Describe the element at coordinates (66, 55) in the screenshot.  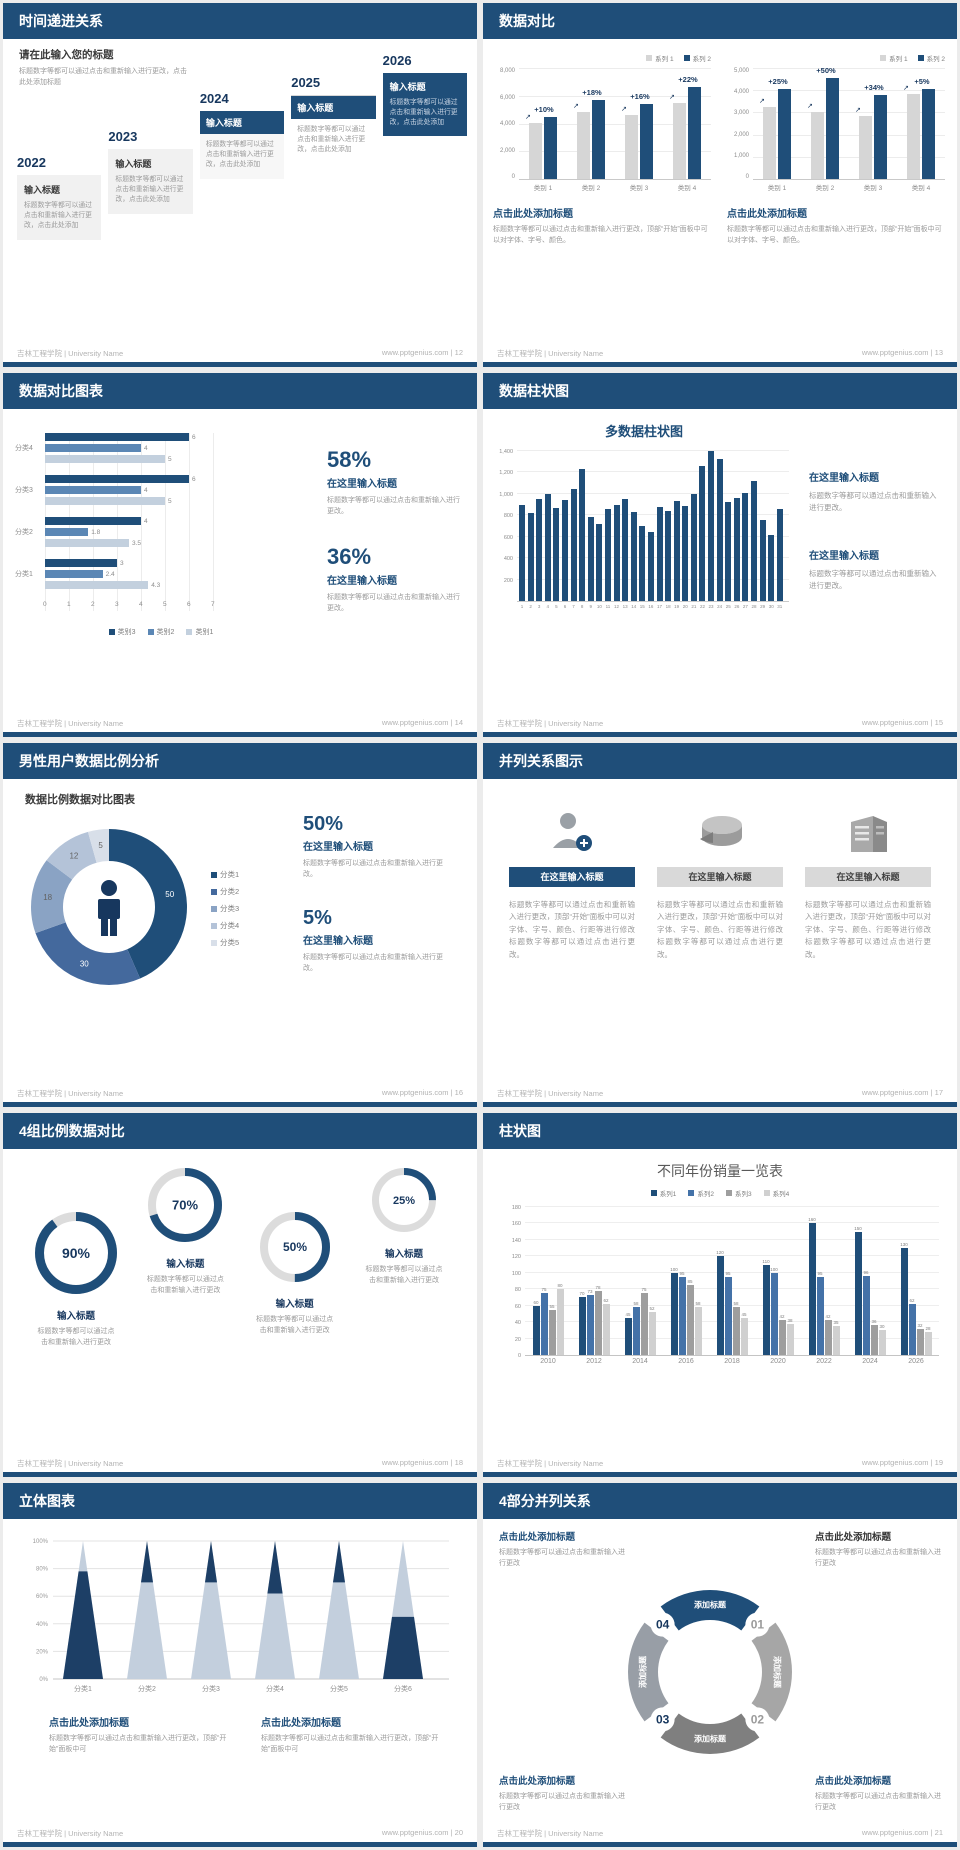
I see `intro-title: 请在此输入您的标题` at that location.